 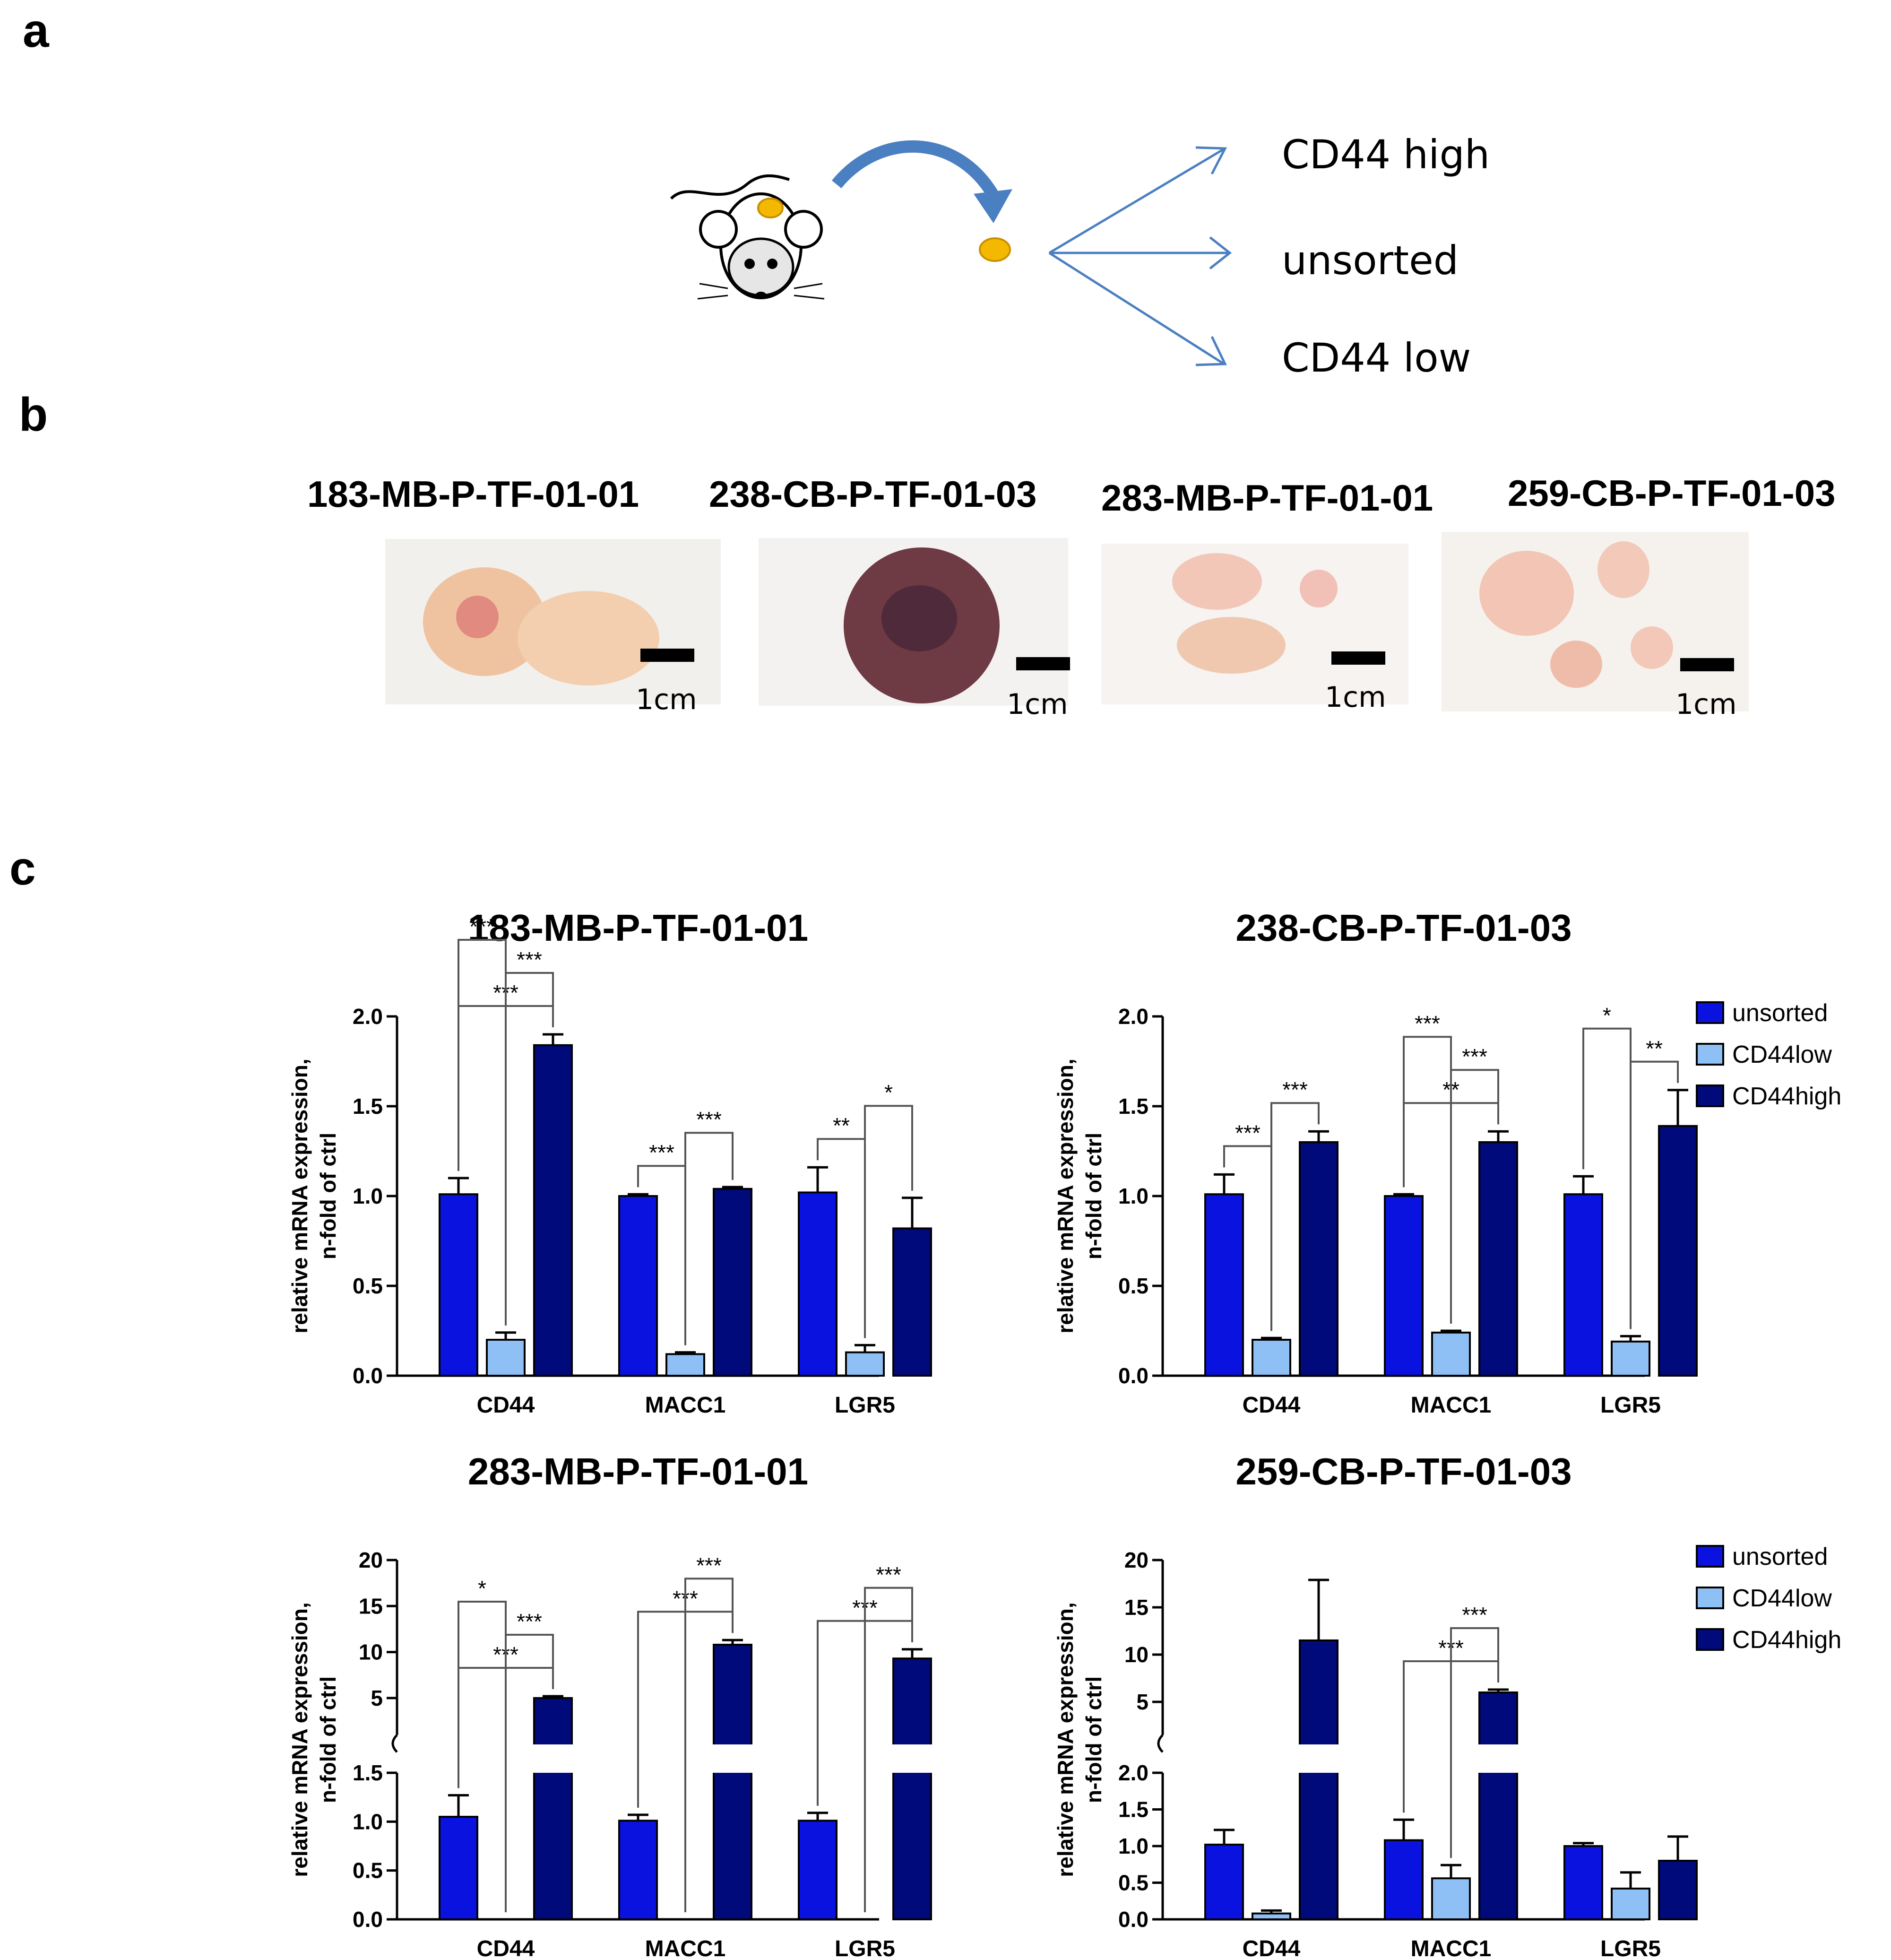 I want to click on legend-swatch-unsorted, so click(x=1710, y=1557).